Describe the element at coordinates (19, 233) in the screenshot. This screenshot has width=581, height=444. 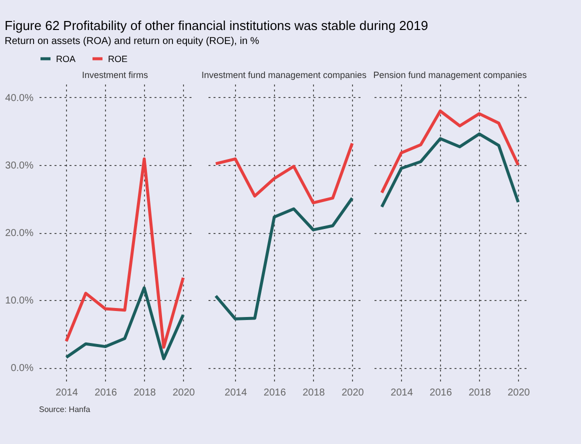
I see `y-tick-label: 20.0%` at that location.